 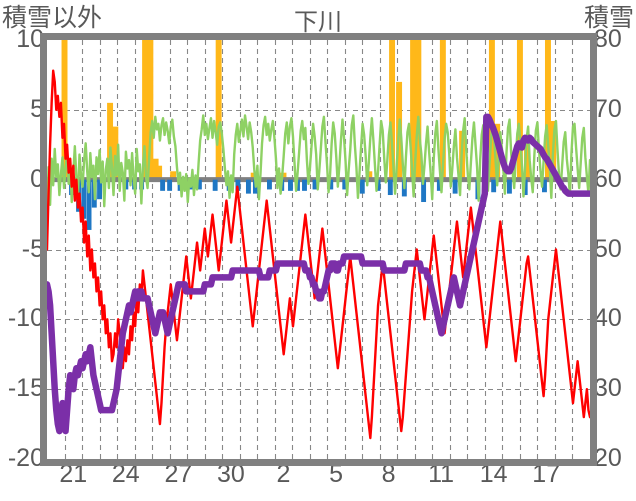 What do you see at coordinates (25, 318) in the screenshot?
I see `y-tick-left: -10` at bounding box center [25, 318].